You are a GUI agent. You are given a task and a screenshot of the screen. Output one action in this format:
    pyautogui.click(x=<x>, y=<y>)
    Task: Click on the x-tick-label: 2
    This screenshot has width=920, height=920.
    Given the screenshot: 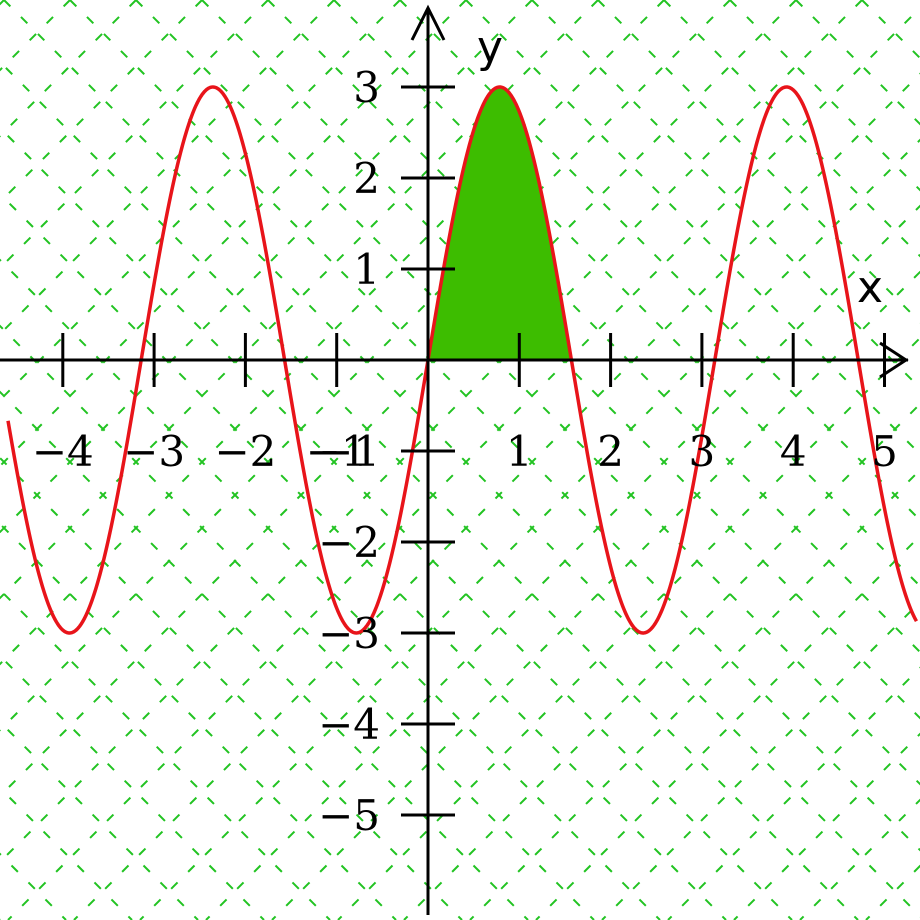 What is the action you would take?
    pyautogui.click(x=610, y=451)
    